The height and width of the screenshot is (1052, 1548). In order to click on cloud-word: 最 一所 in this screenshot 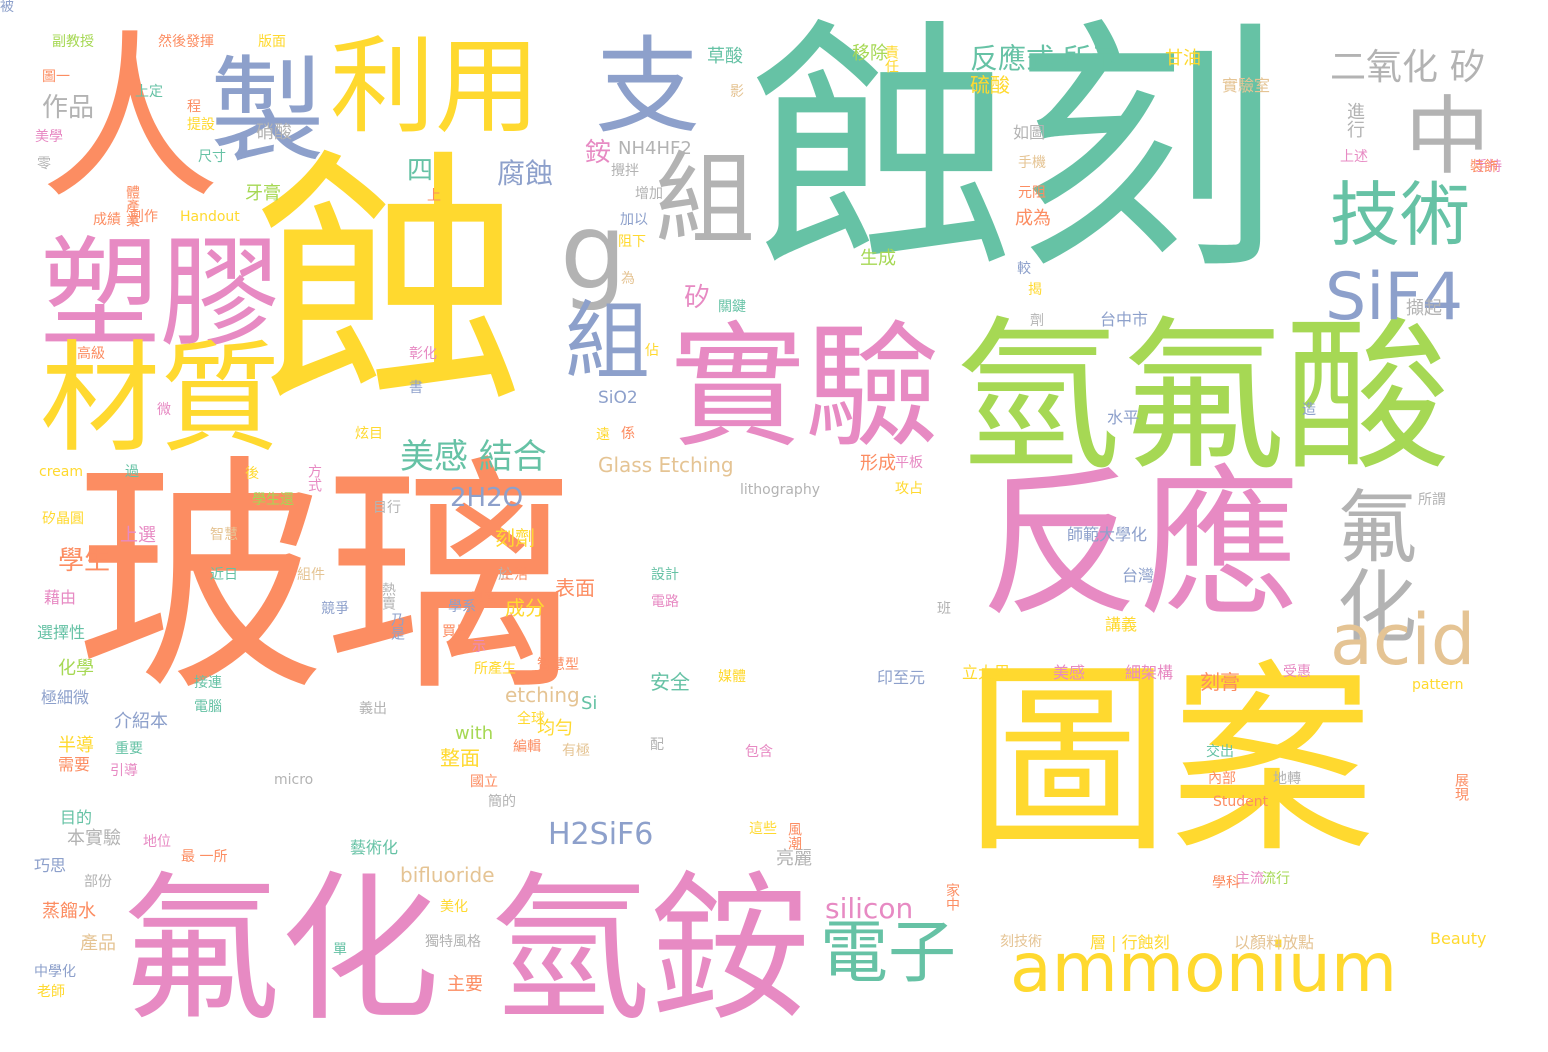, I will do `click(204, 857)`.